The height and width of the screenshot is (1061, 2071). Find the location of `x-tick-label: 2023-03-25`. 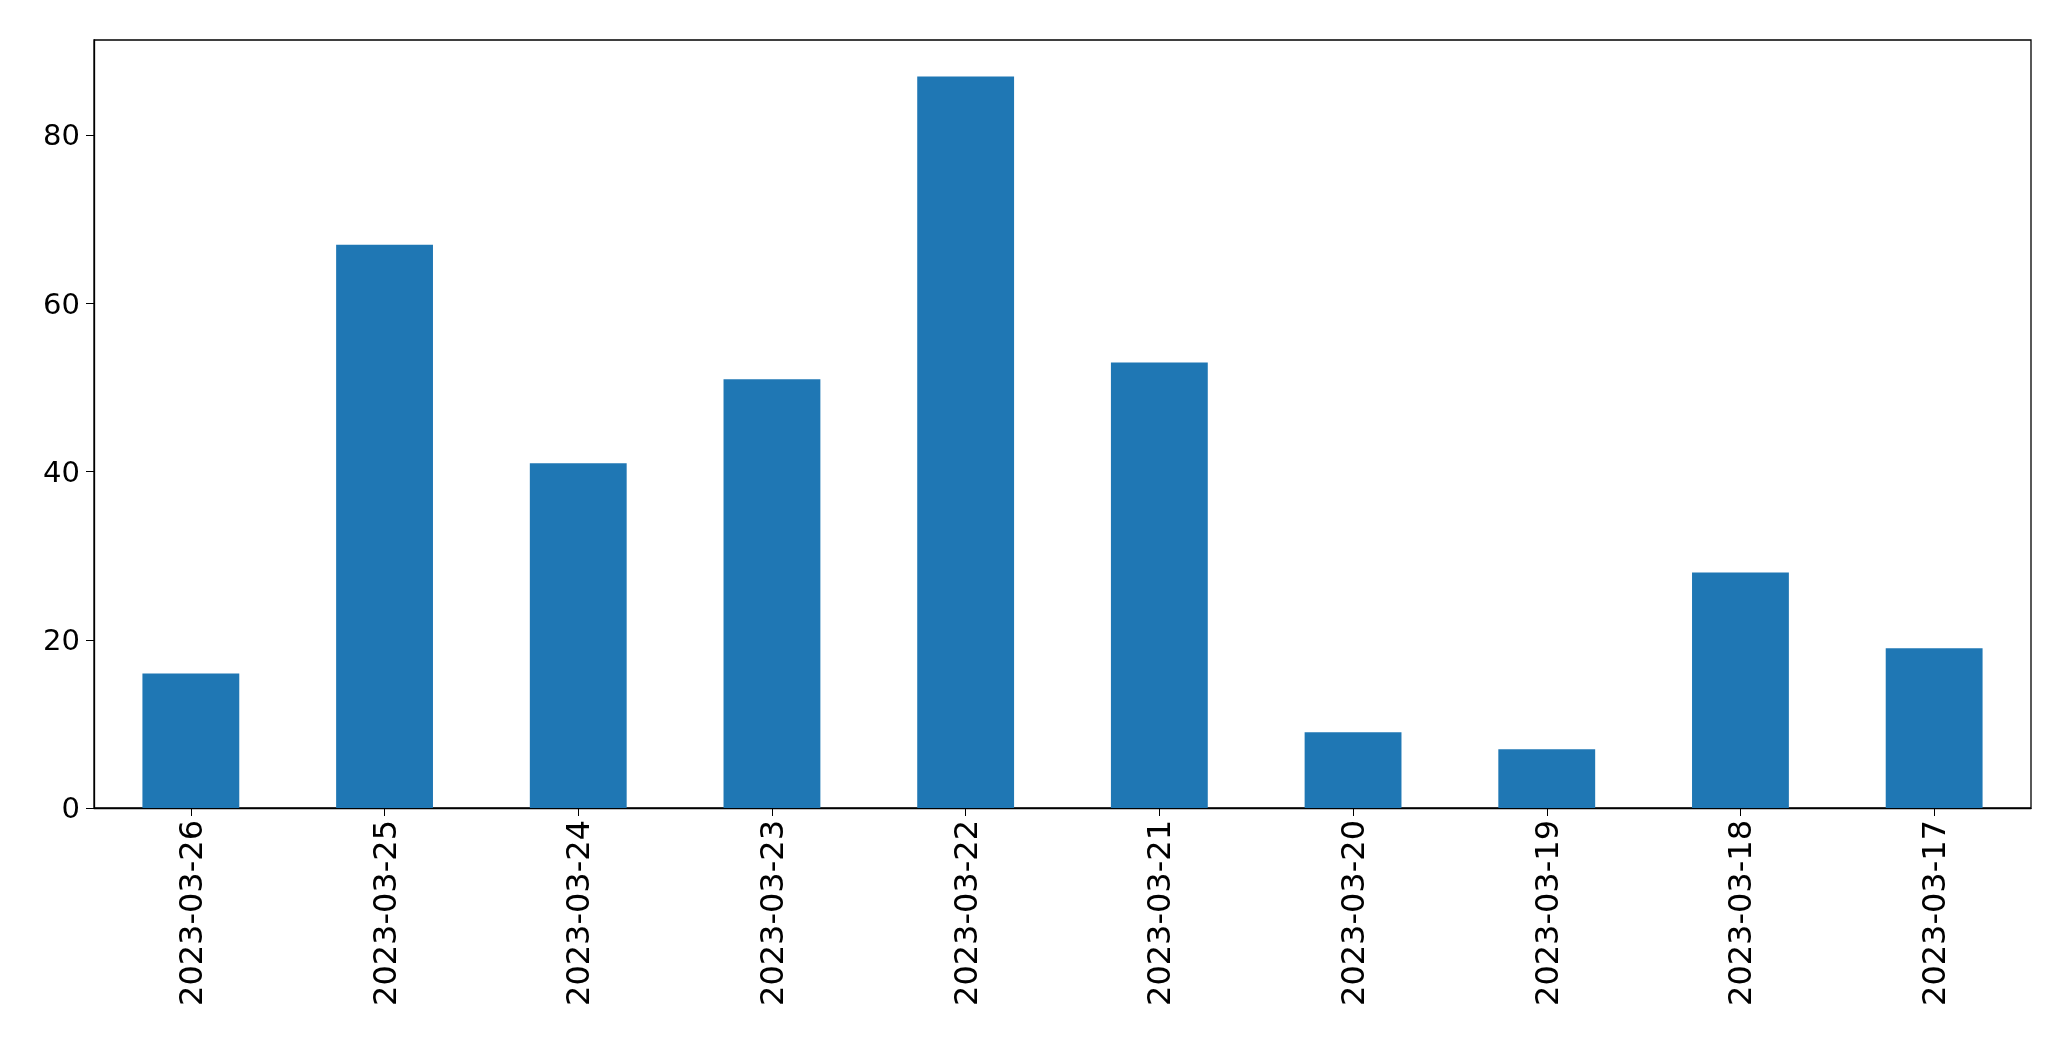

x-tick-label: 2023-03-25 is located at coordinates (384, 913).